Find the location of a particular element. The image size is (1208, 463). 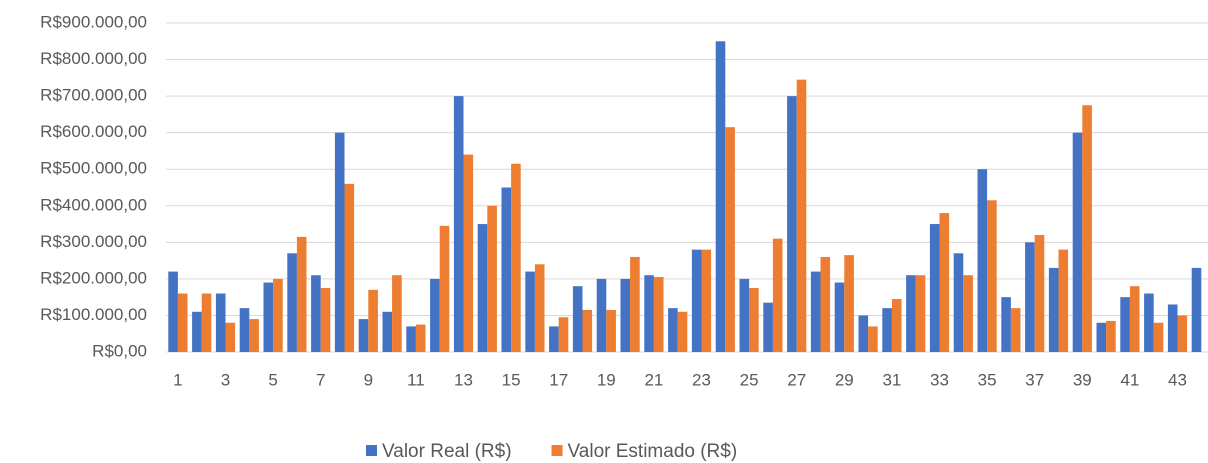

x-tick-label: 11 is located at coordinates (416, 379).